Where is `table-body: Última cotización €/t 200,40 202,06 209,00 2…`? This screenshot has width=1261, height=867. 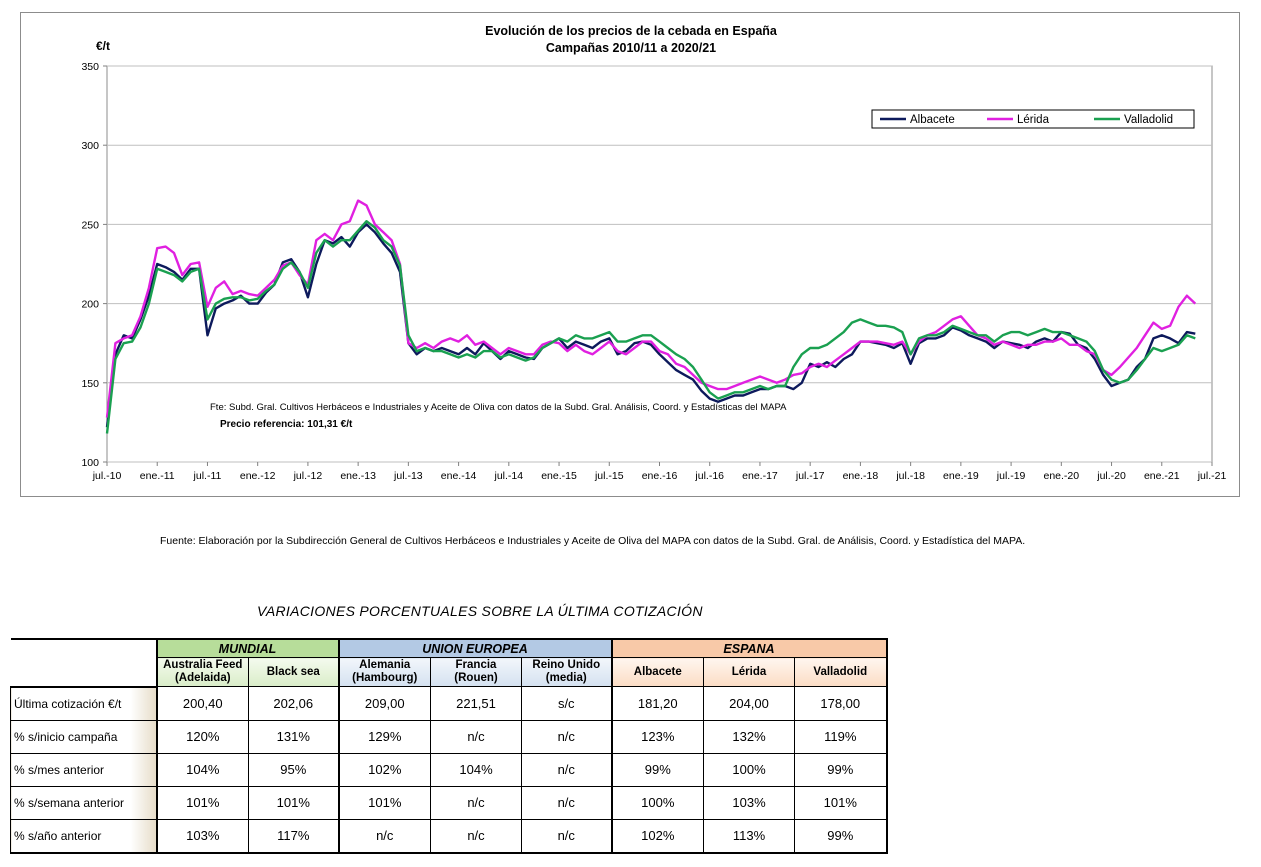 table-body: Última cotización €/t 200,40 202,06 209,00 2… is located at coordinates (449, 769).